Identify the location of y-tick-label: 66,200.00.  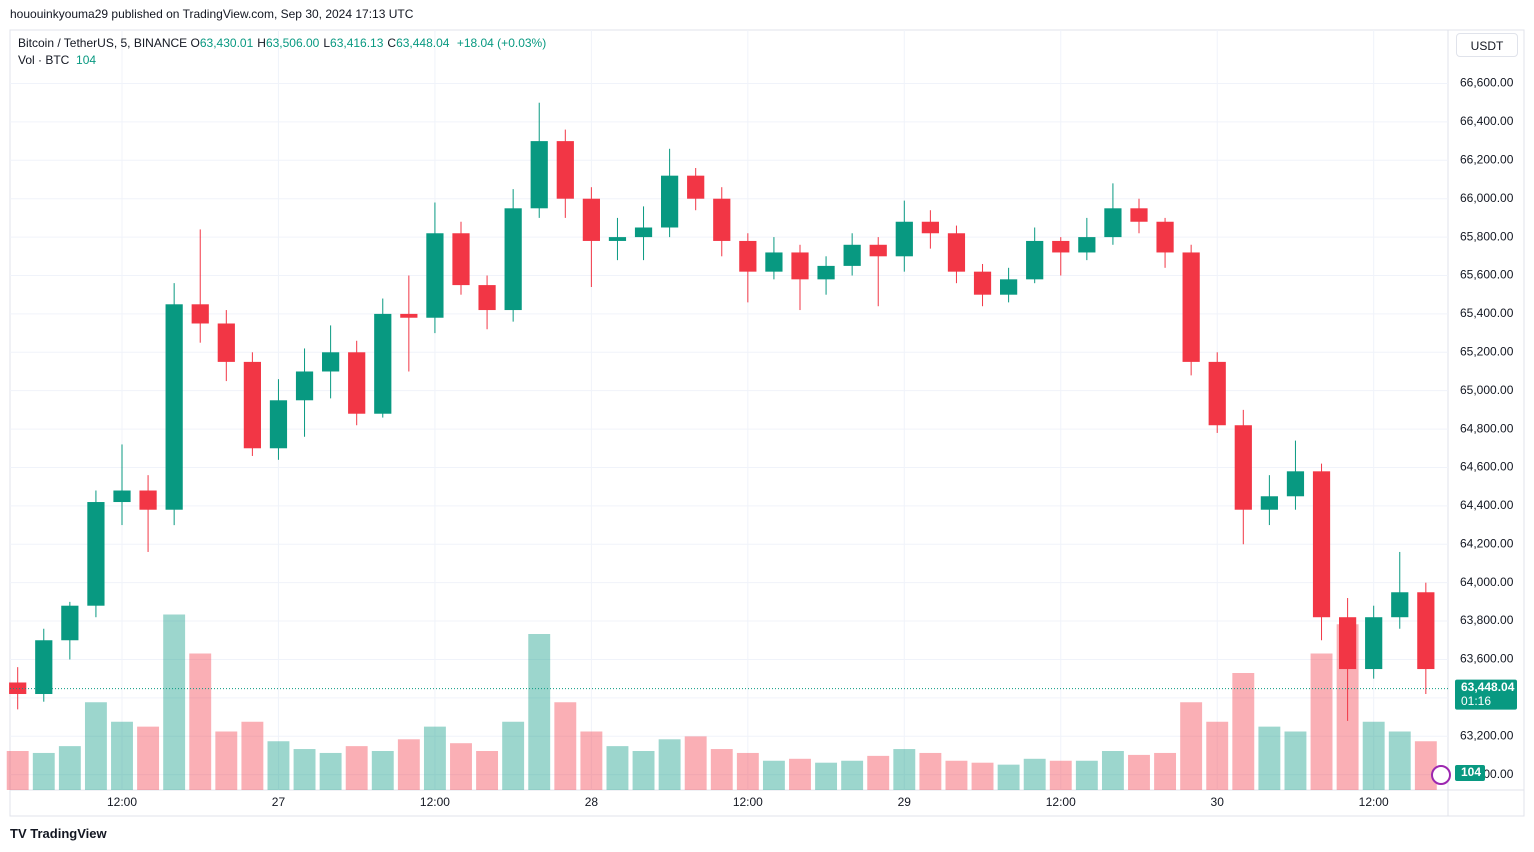
(1487, 159).